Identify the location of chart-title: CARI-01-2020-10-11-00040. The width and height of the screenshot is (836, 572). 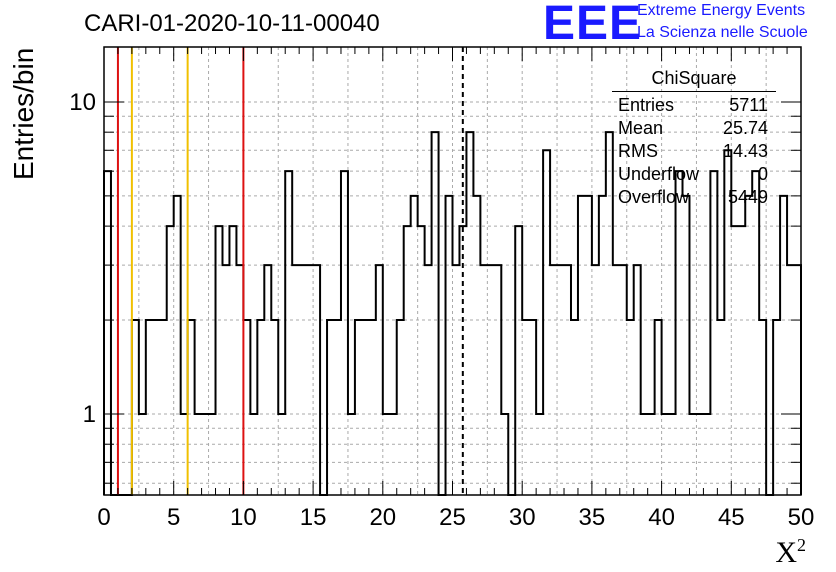
(232, 23).